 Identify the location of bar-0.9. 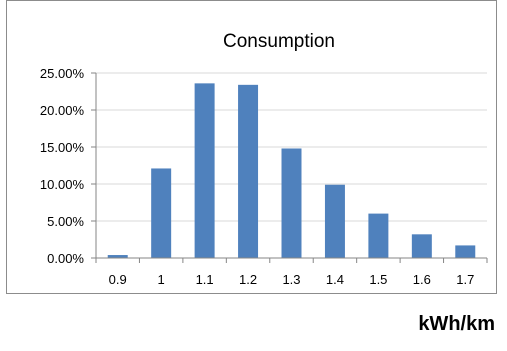
(117, 256).